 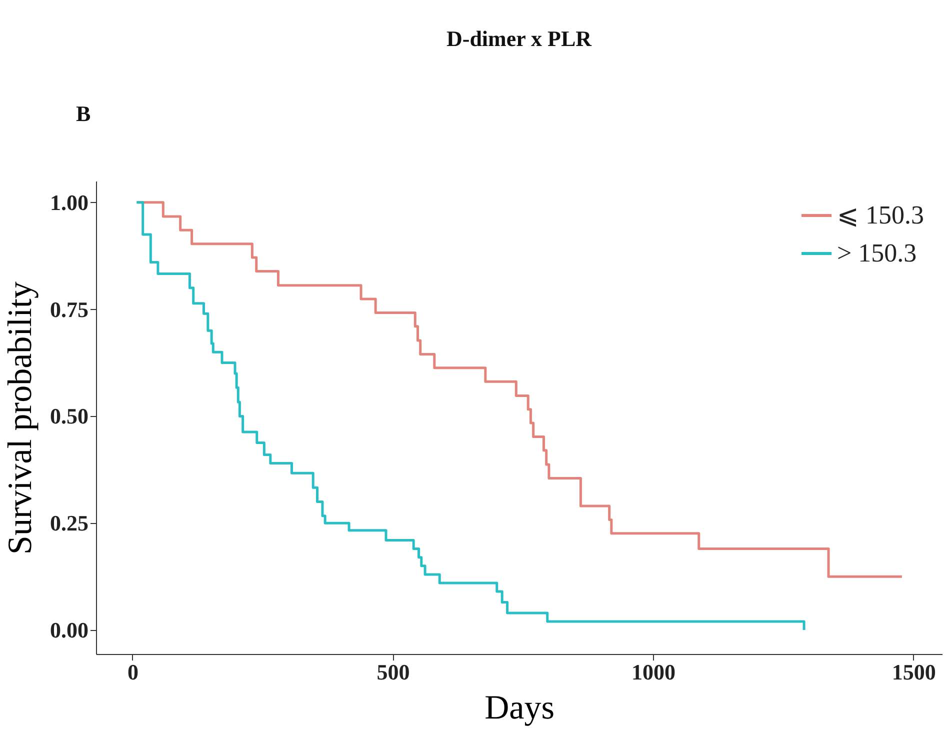 What do you see at coordinates (69, 202) in the screenshot?
I see `y-tick-label: 1.00` at bounding box center [69, 202].